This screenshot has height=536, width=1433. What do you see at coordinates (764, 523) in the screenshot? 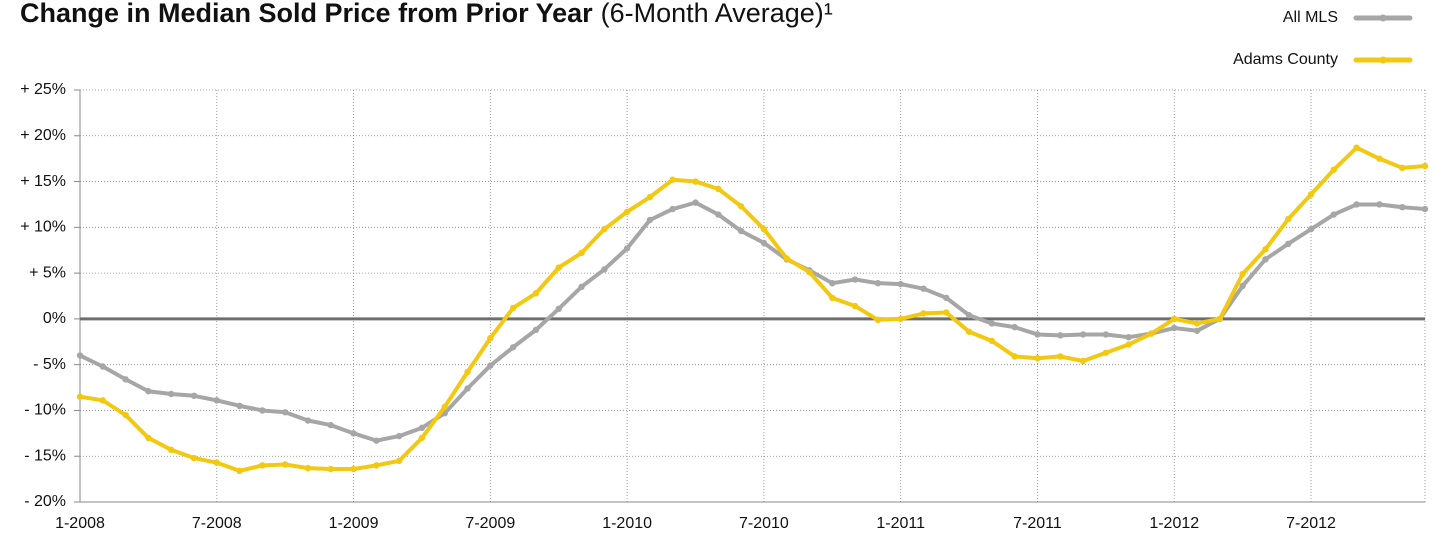
I see `x-tick-label: 7-2010` at bounding box center [764, 523].